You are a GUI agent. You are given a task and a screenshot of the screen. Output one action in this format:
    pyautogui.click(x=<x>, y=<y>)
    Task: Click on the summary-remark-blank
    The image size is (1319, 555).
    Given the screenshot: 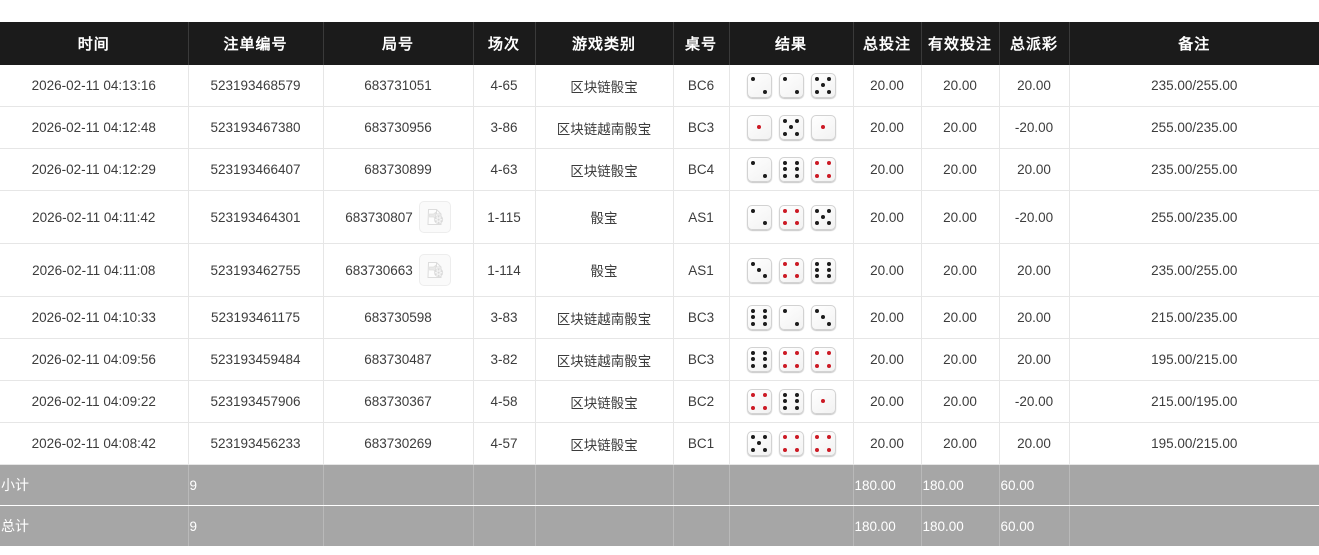 What is the action you would take?
    pyautogui.click(x=1194, y=525)
    